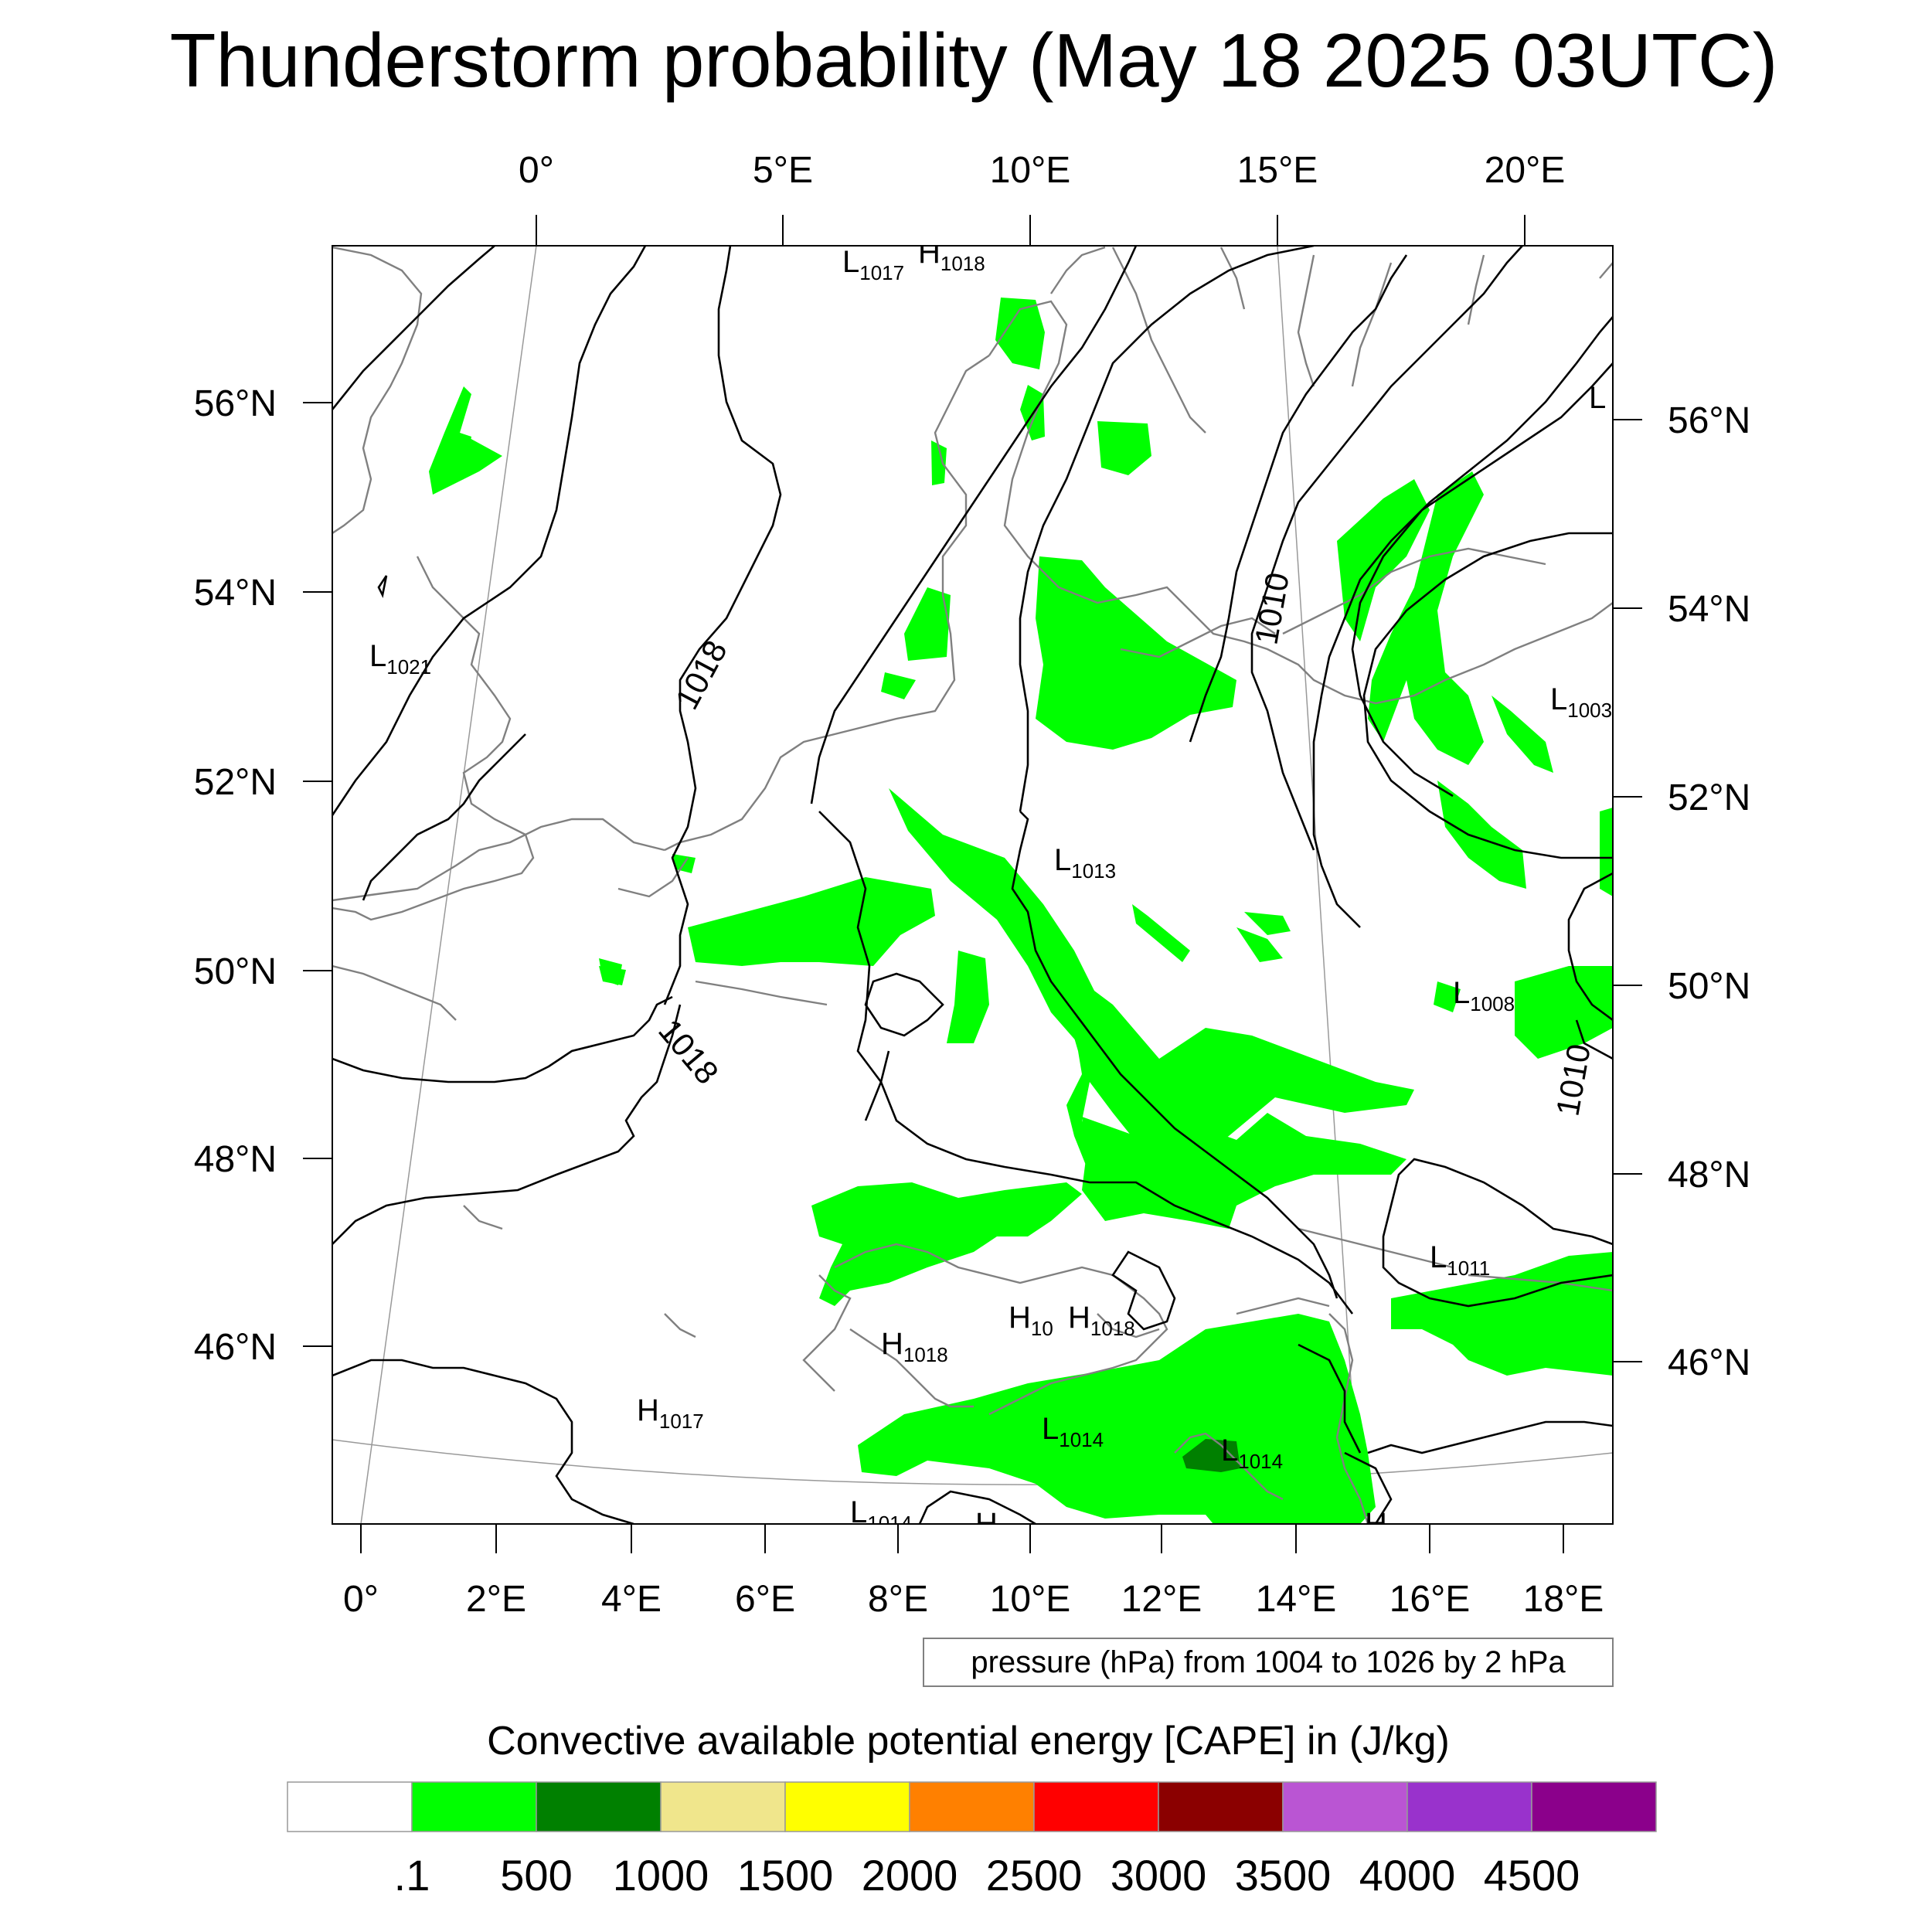  What do you see at coordinates (670, 1413) in the screenshot?
I see `pressure-center: H1017` at bounding box center [670, 1413].